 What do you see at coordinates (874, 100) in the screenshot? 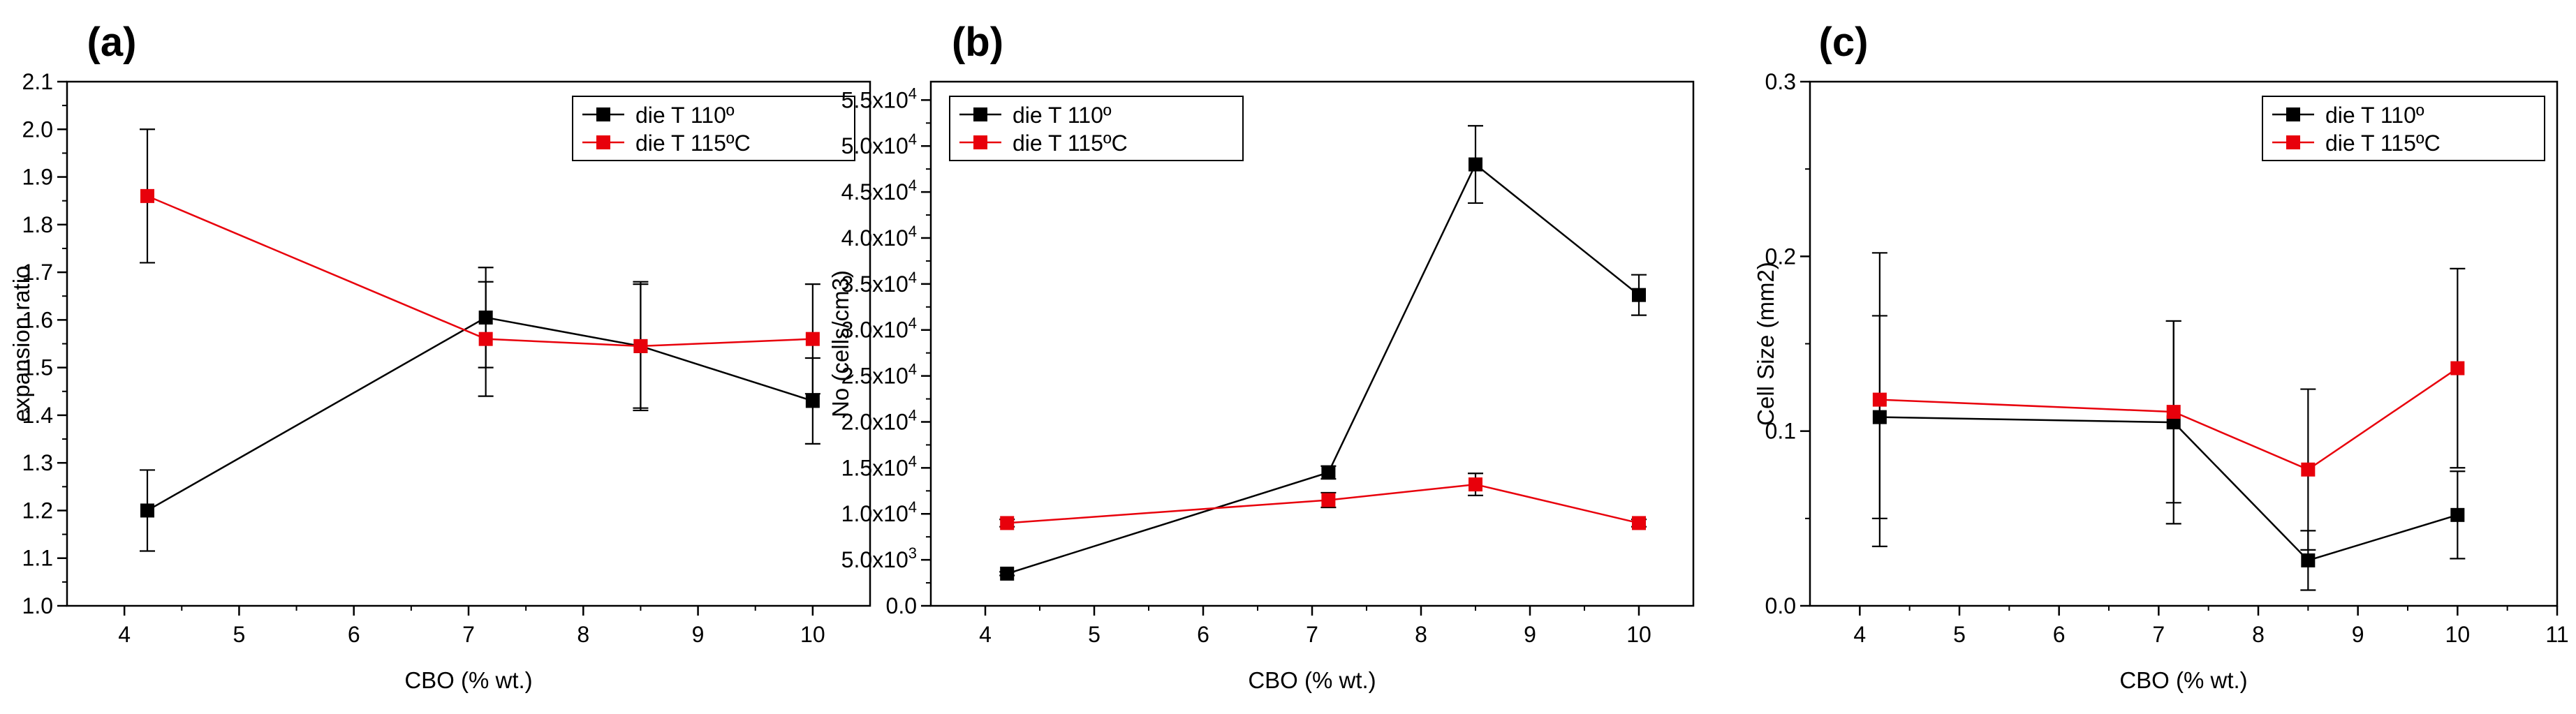
I see `y-tick-mantissa: 5.5x10` at bounding box center [874, 100].